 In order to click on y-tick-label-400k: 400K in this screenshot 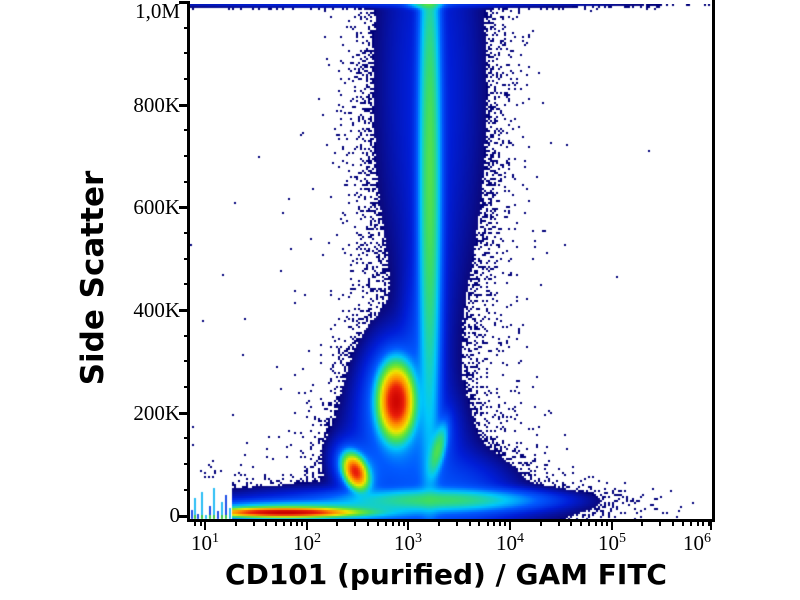, I will do `click(156, 310)`.